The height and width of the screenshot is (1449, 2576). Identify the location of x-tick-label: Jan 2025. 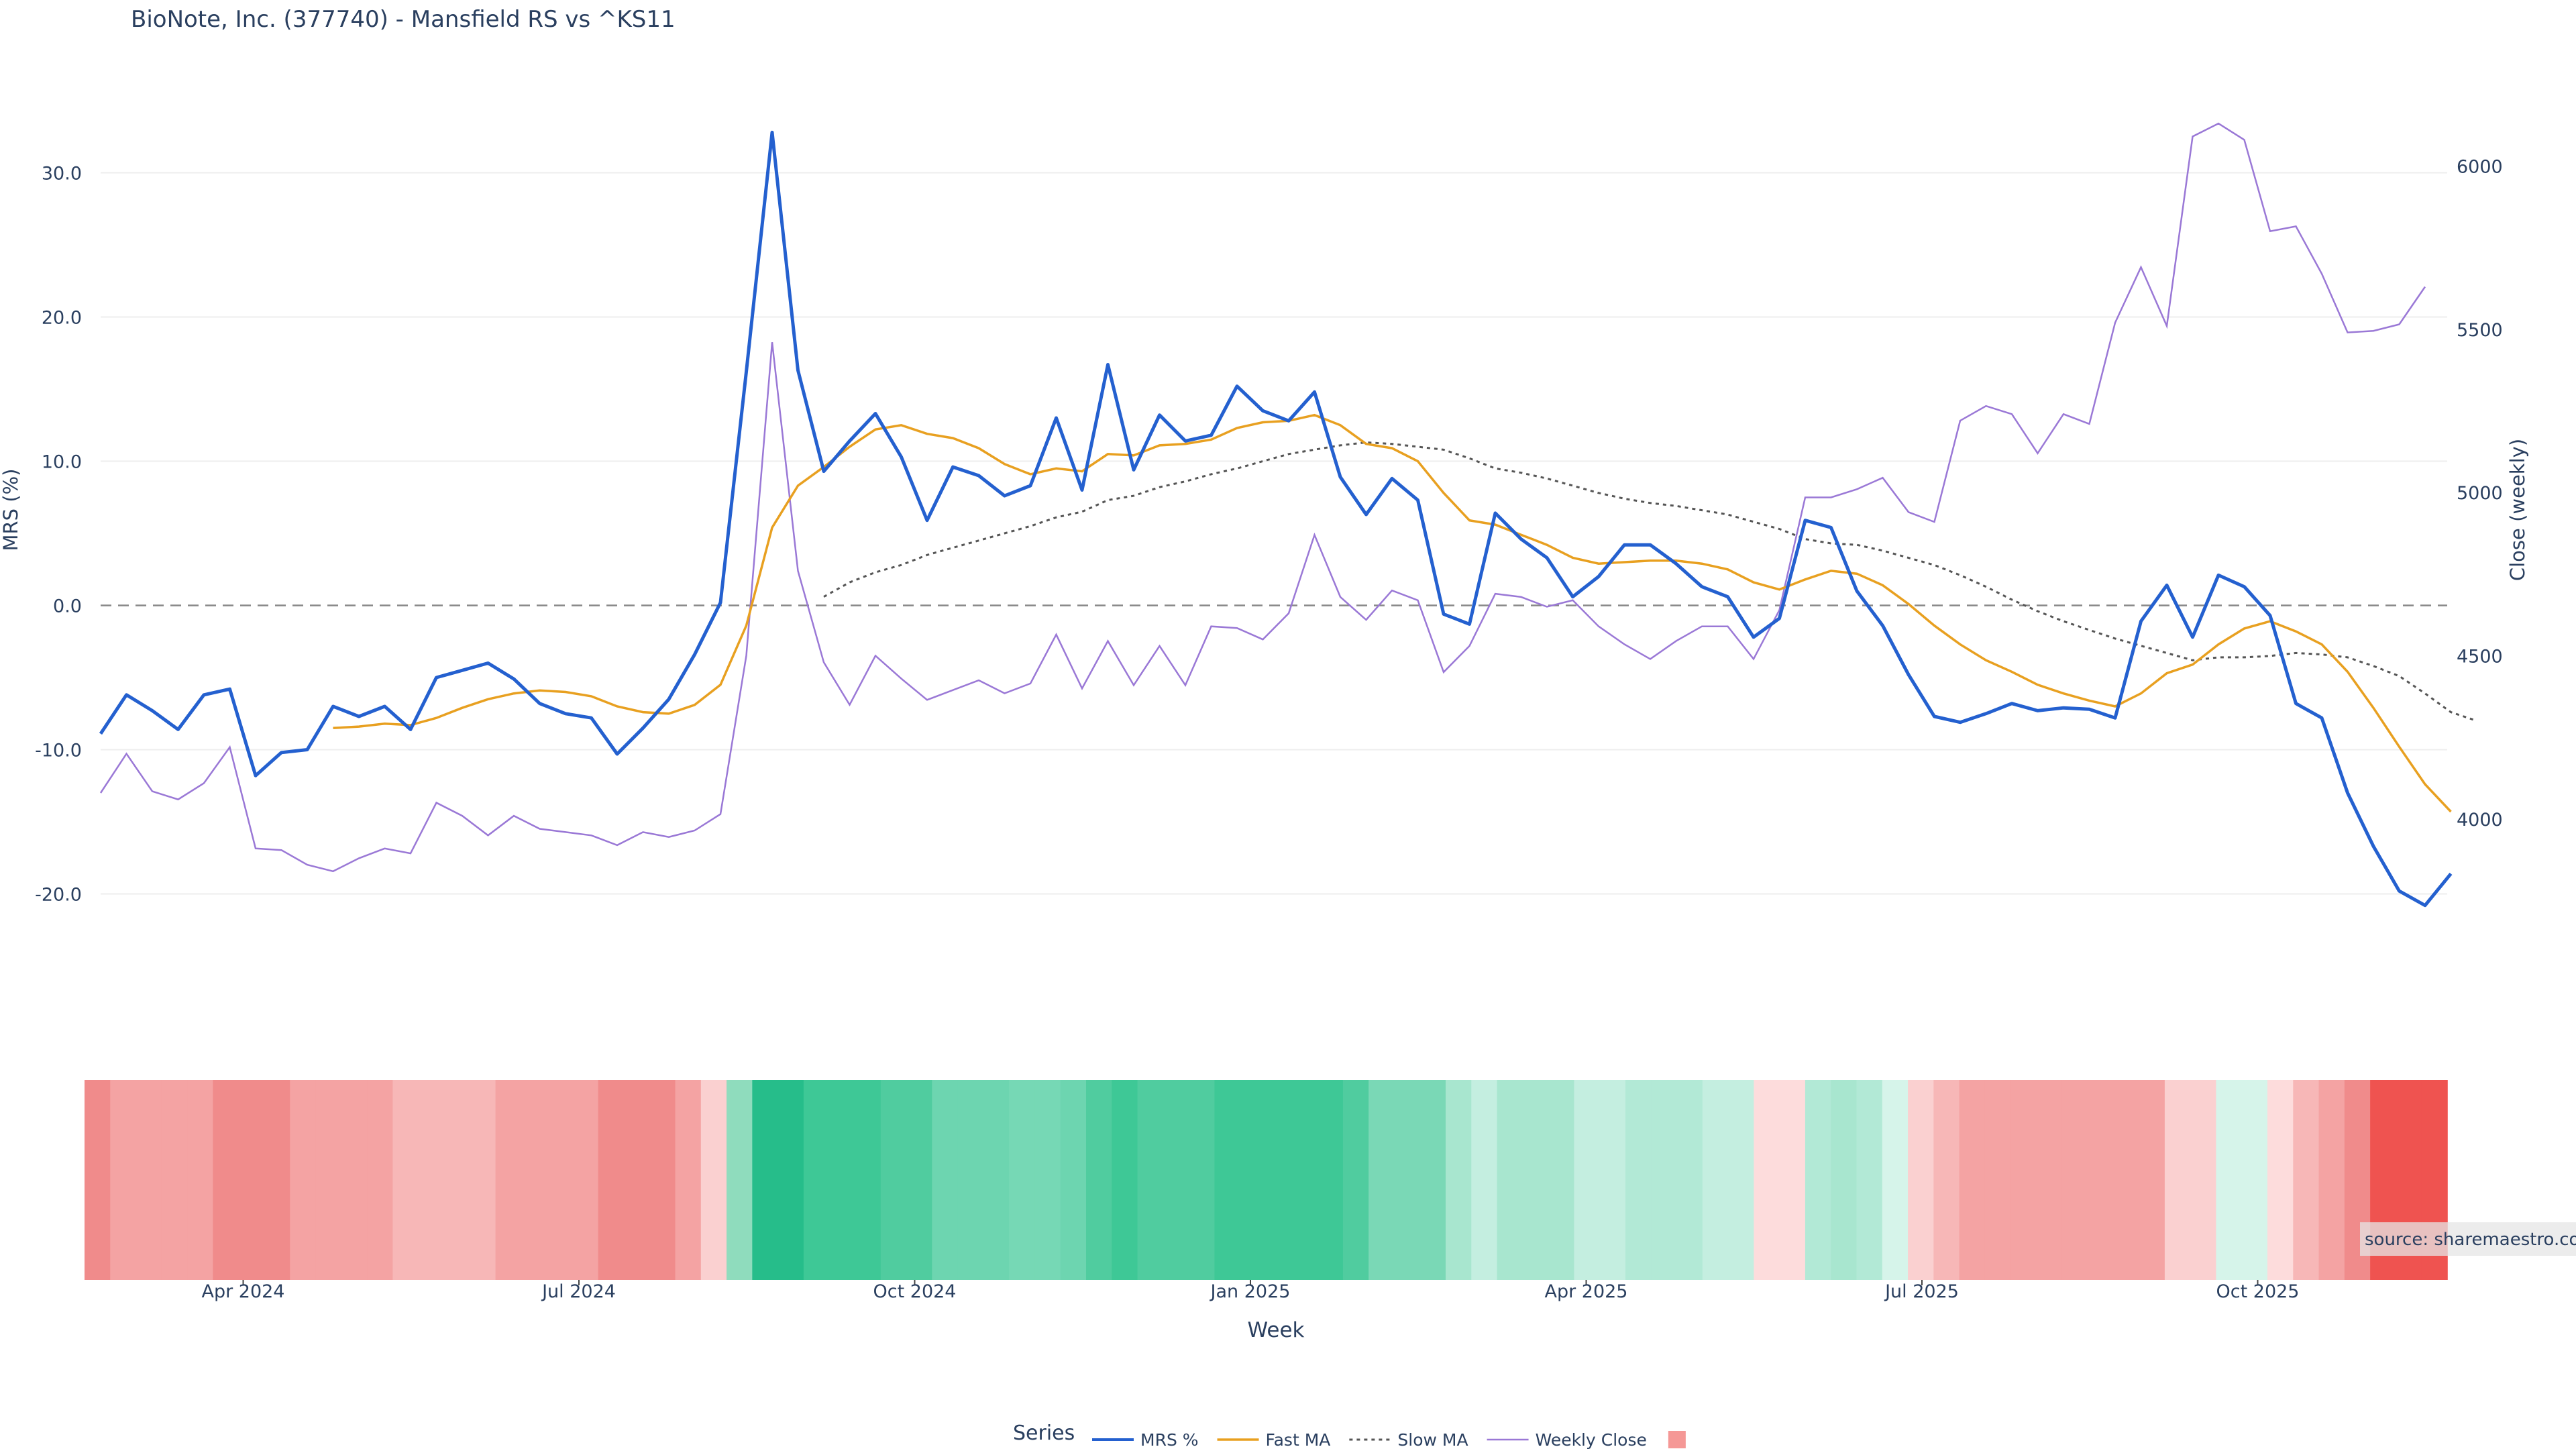
(1250, 1291).